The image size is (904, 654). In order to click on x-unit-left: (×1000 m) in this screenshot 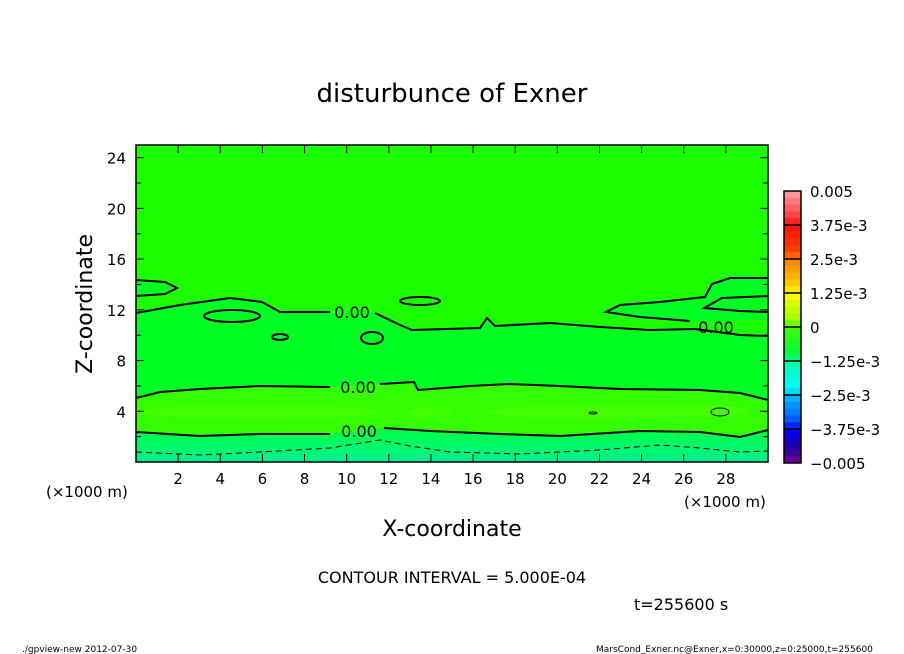, I will do `click(87, 492)`.